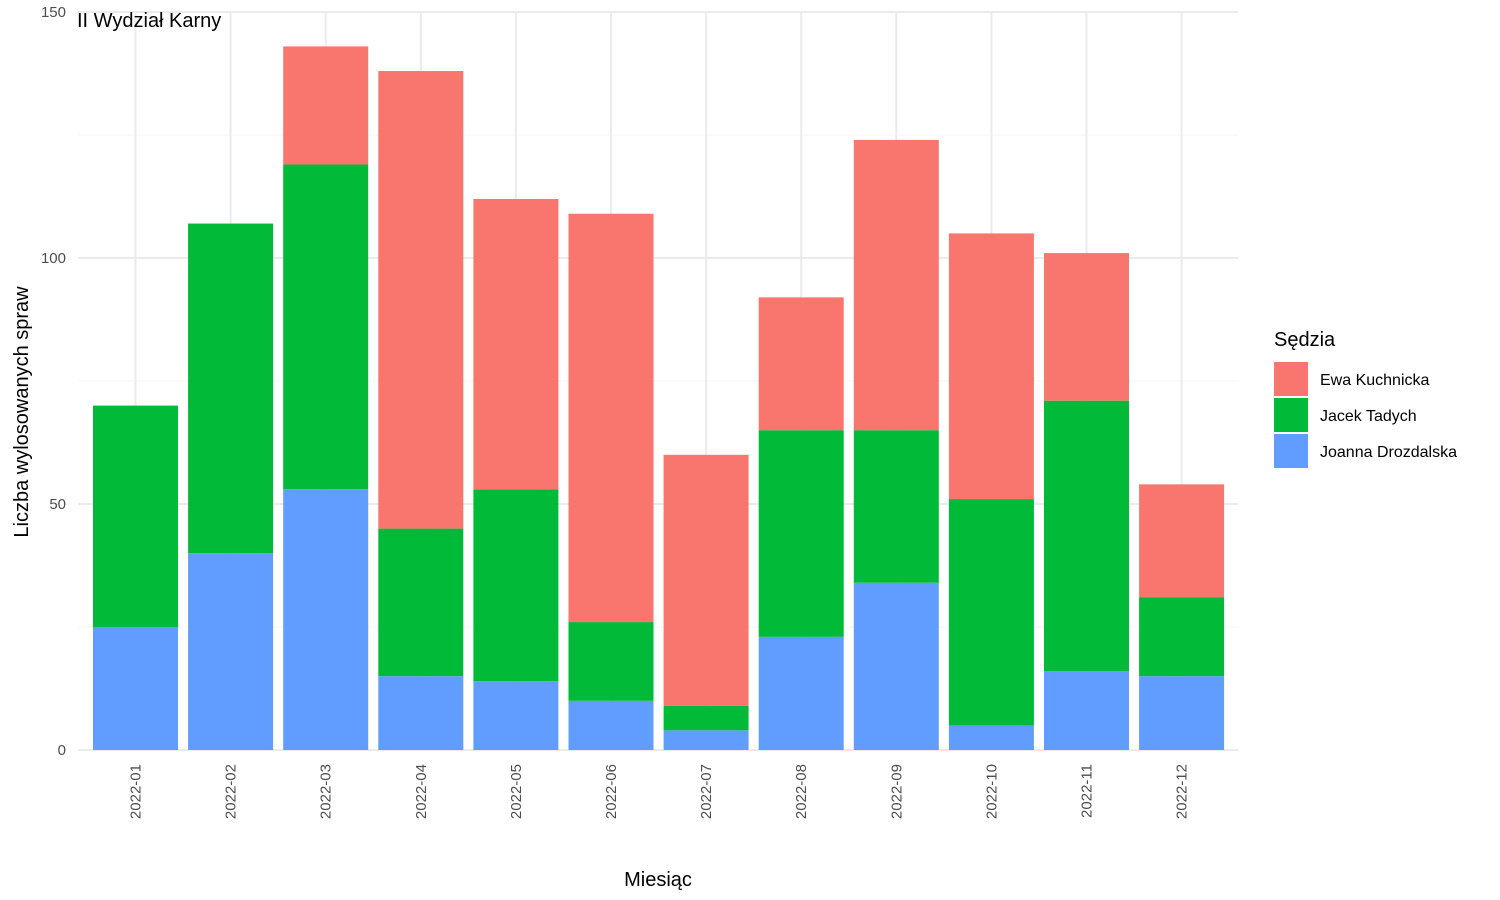  What do you see at coordinates (1374, 380) in the screenshot?
I see `legend-label-ewa-kuchnicka: Ewa Kuchnicka` at bounding box center [1374, 380].